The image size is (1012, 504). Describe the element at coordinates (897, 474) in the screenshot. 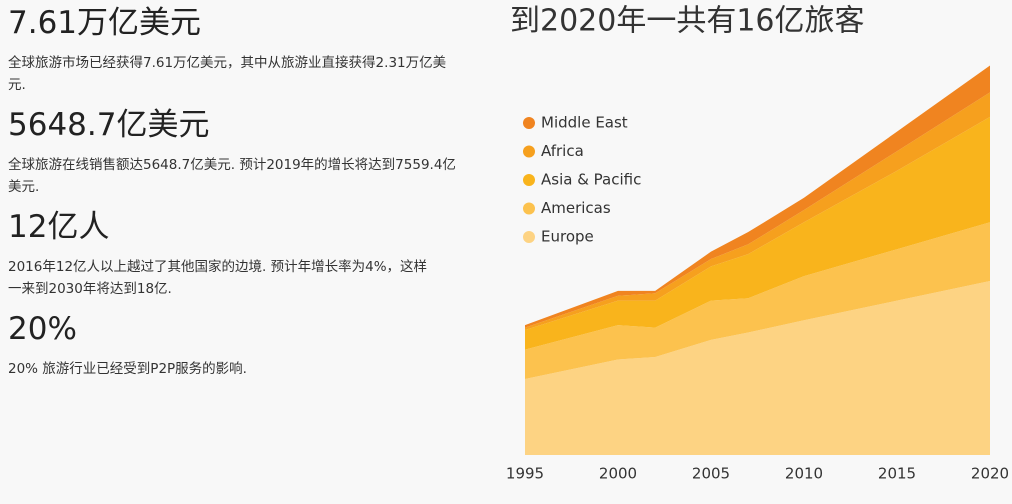

I see `x-tick-label: 2015` at that location.